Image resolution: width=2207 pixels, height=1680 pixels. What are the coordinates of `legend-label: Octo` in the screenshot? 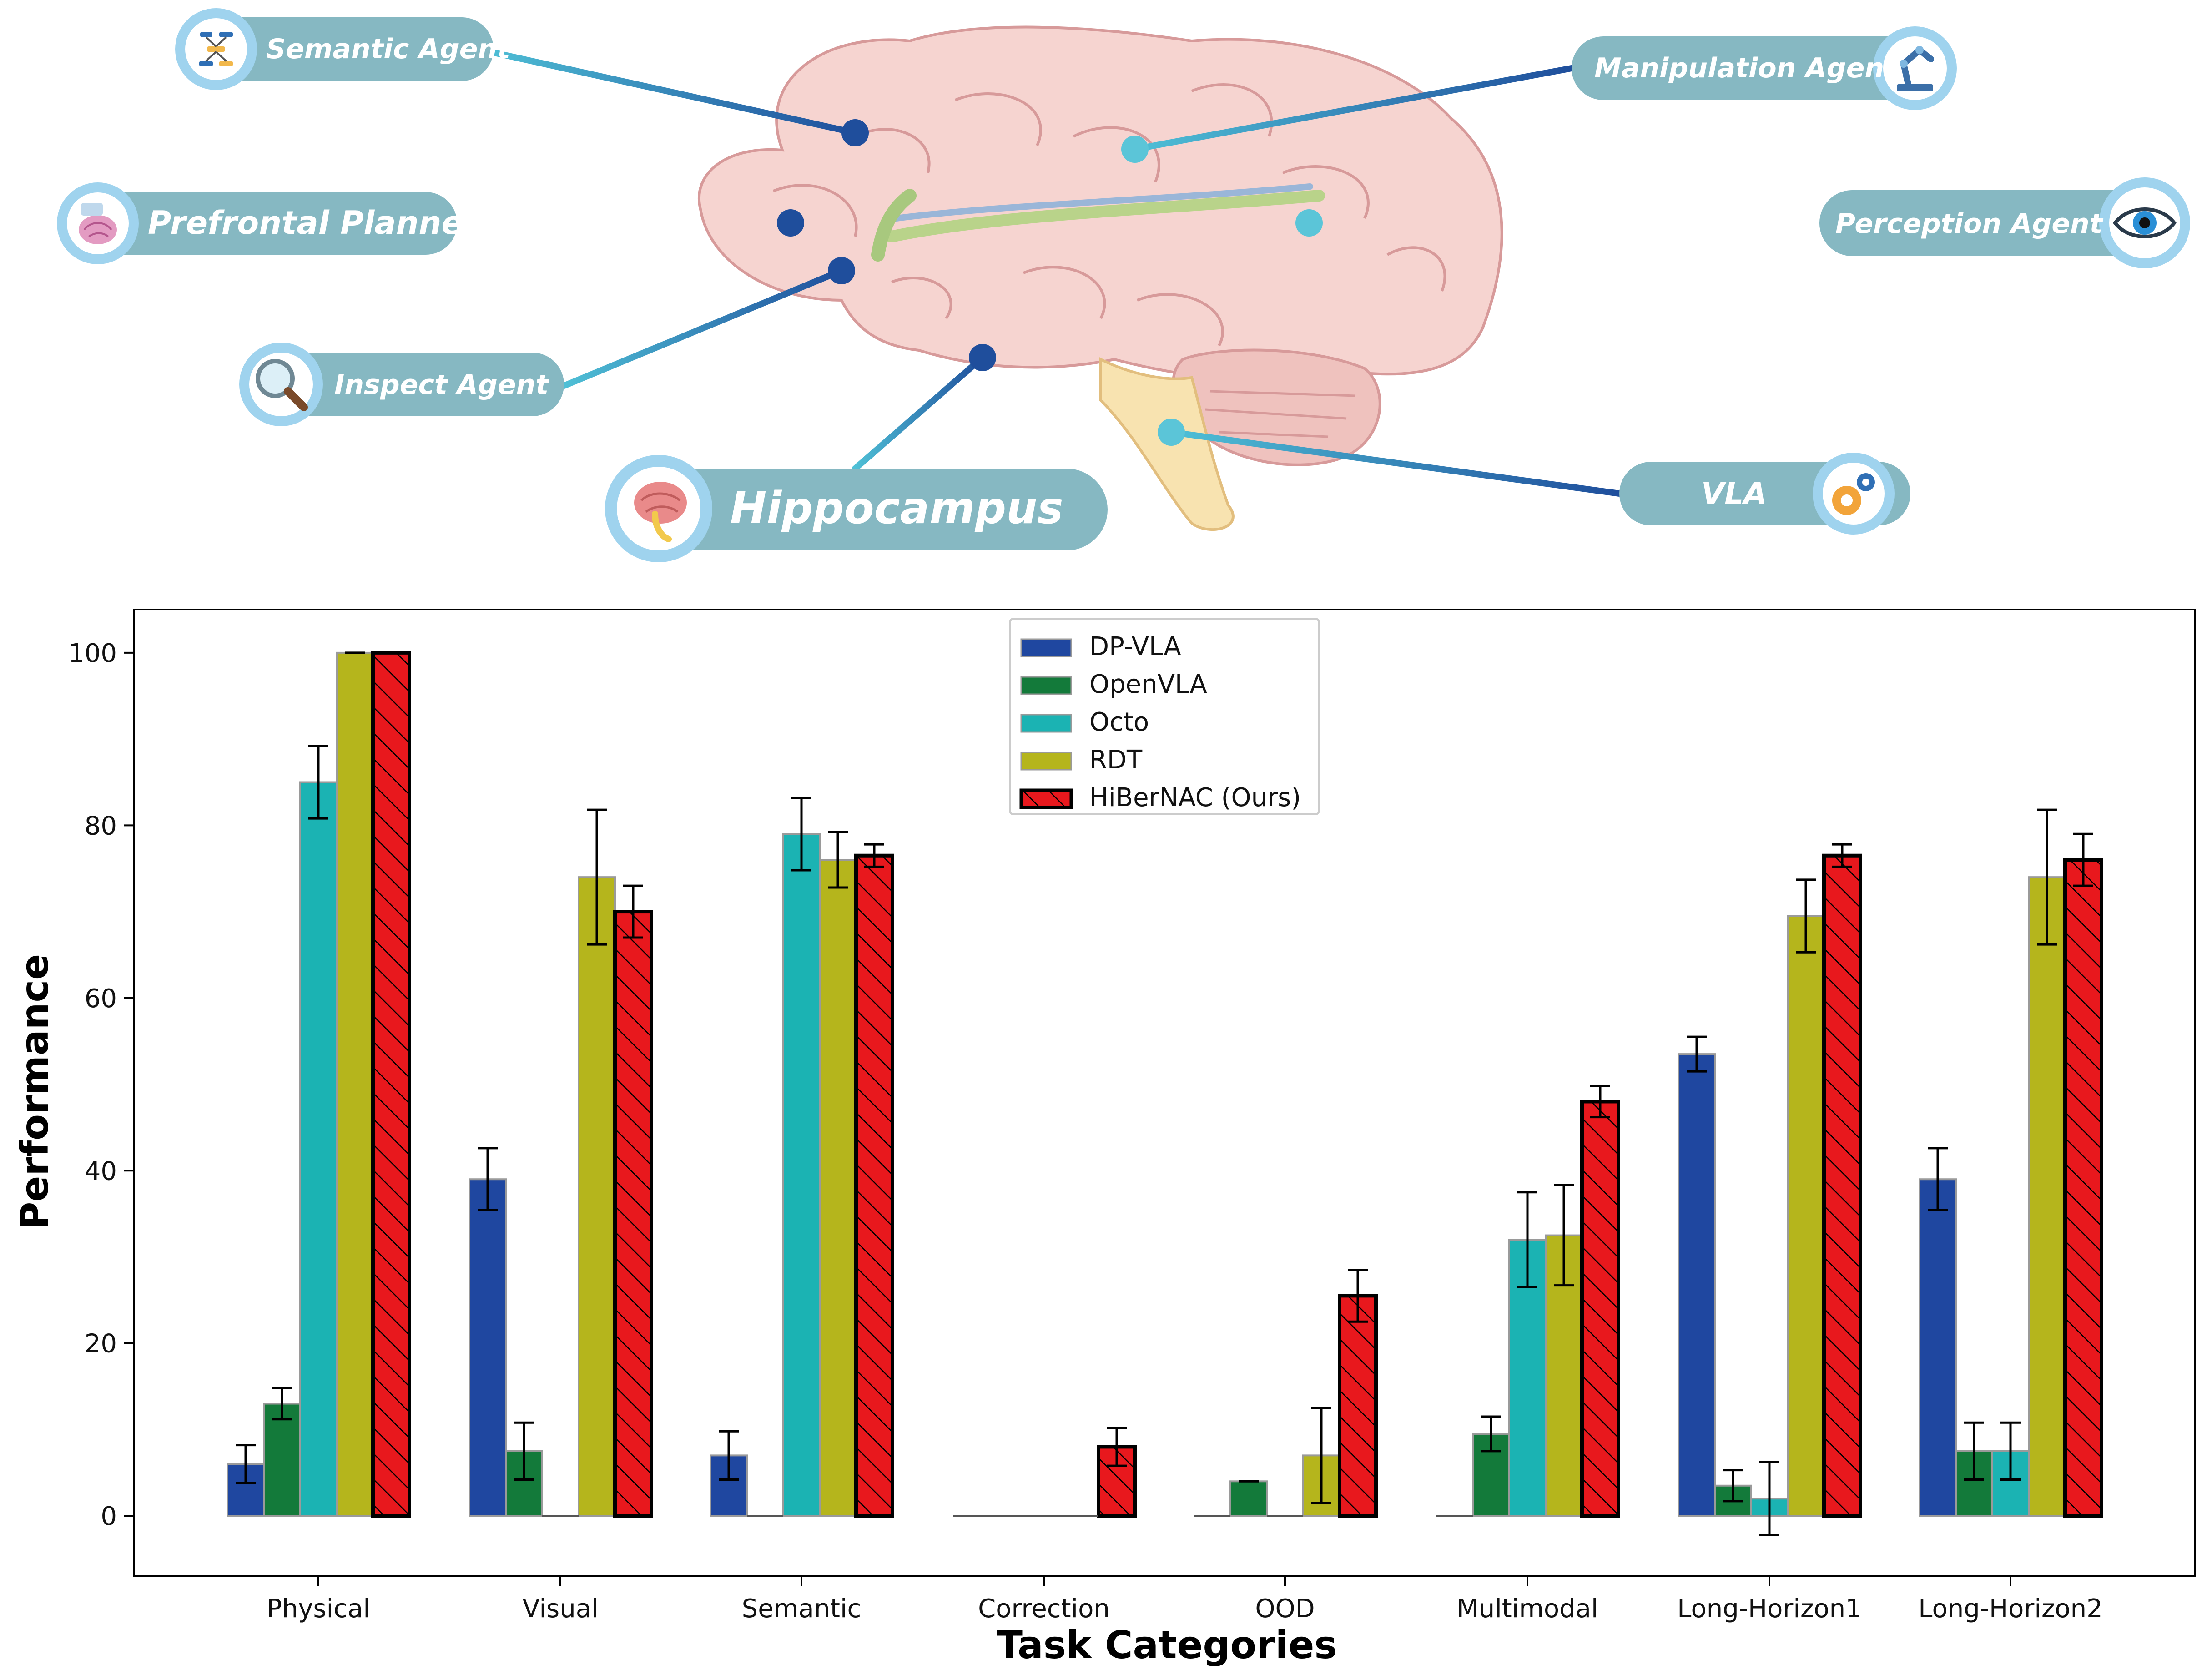 It's located at (1119, 722).